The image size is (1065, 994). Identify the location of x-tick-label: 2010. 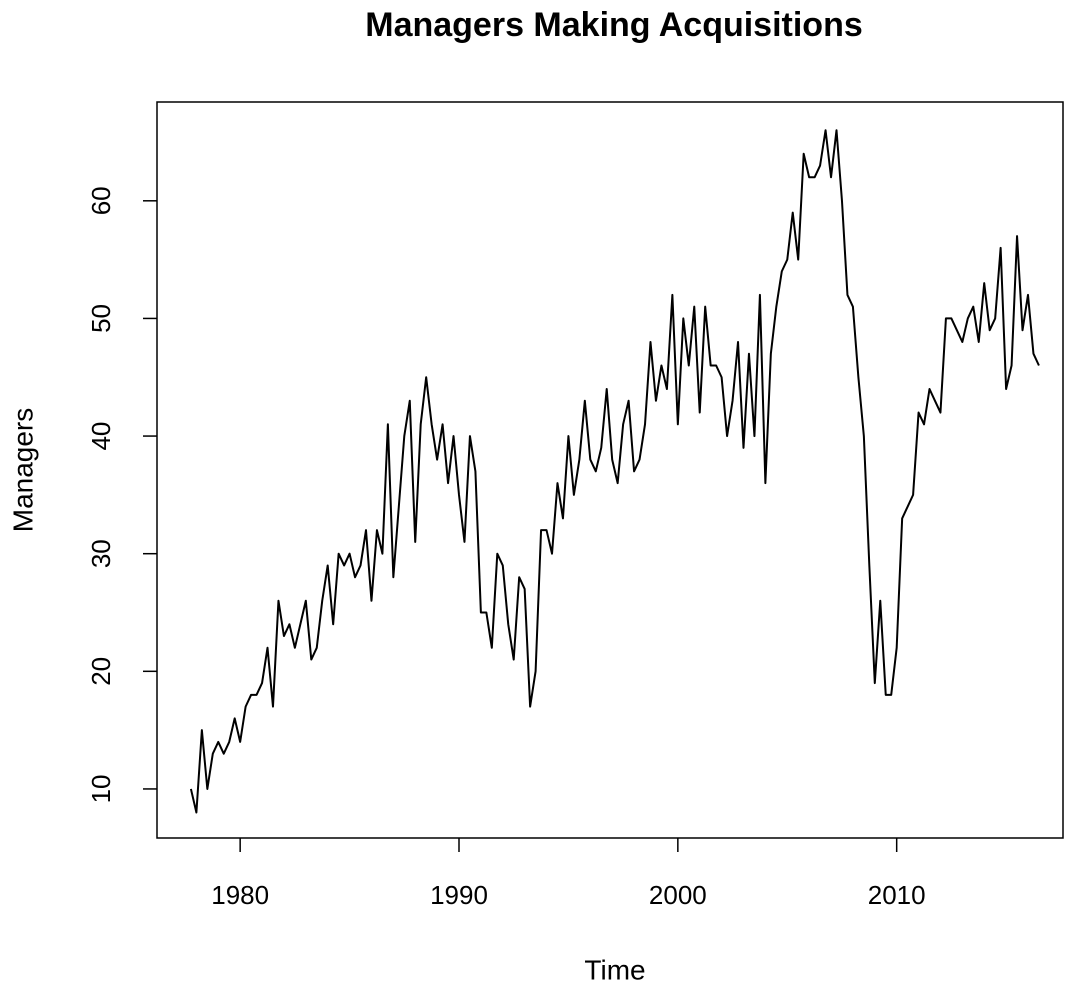
(897, 895).